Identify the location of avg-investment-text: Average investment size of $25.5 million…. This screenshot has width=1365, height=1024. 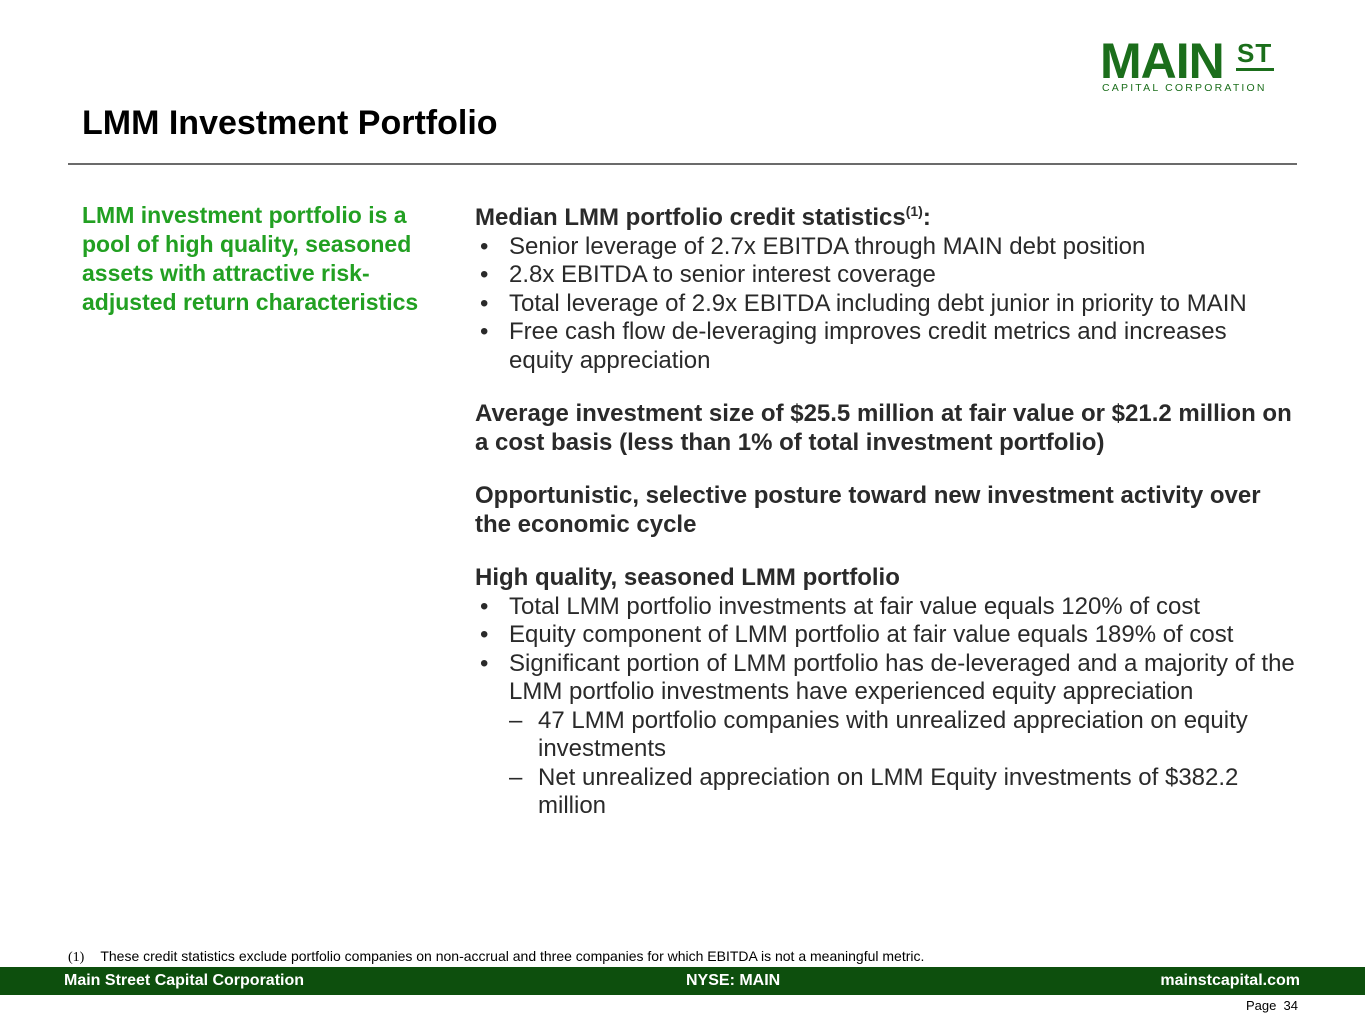
(883, 428).